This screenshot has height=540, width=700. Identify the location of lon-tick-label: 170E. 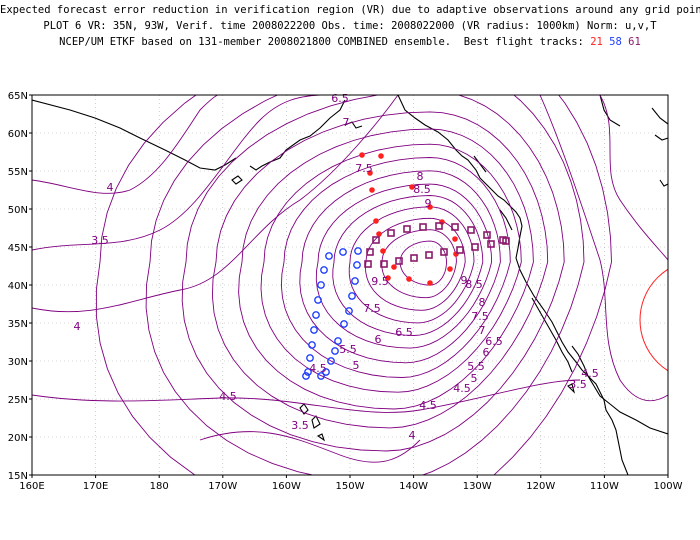
(95, 486).